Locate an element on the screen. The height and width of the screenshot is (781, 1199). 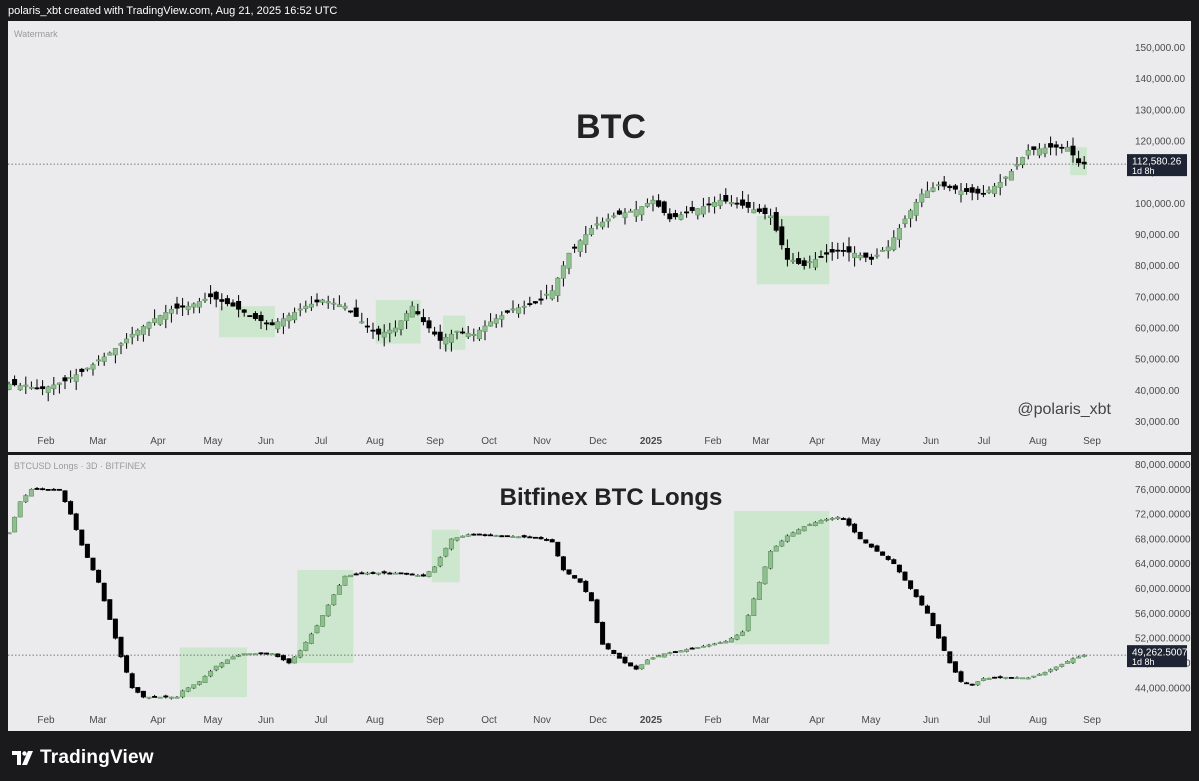
x-tick-label: May is located at coordinates (871, 720).